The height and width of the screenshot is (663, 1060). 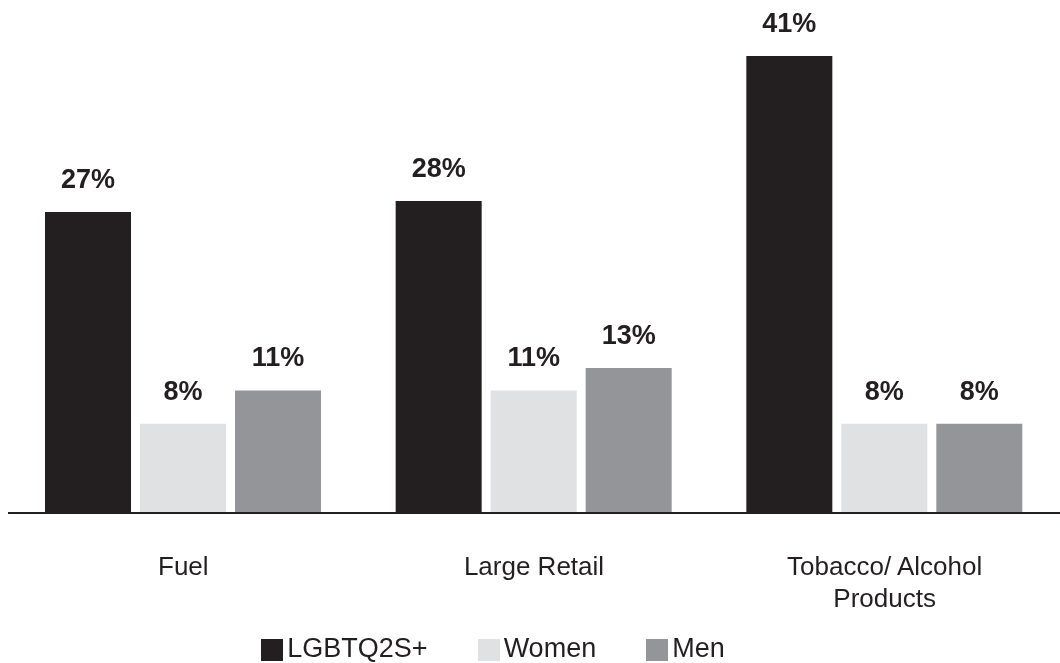 What do you see at coordinates (698, 648) in the screenshot?
I see `legend-label: Men` at bounding box center [698, 648].